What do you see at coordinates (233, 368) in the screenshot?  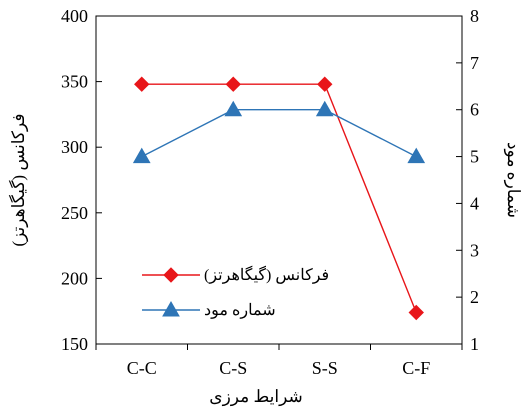 I see `x-tick-label: C-S` at bounding box center [233, 368].